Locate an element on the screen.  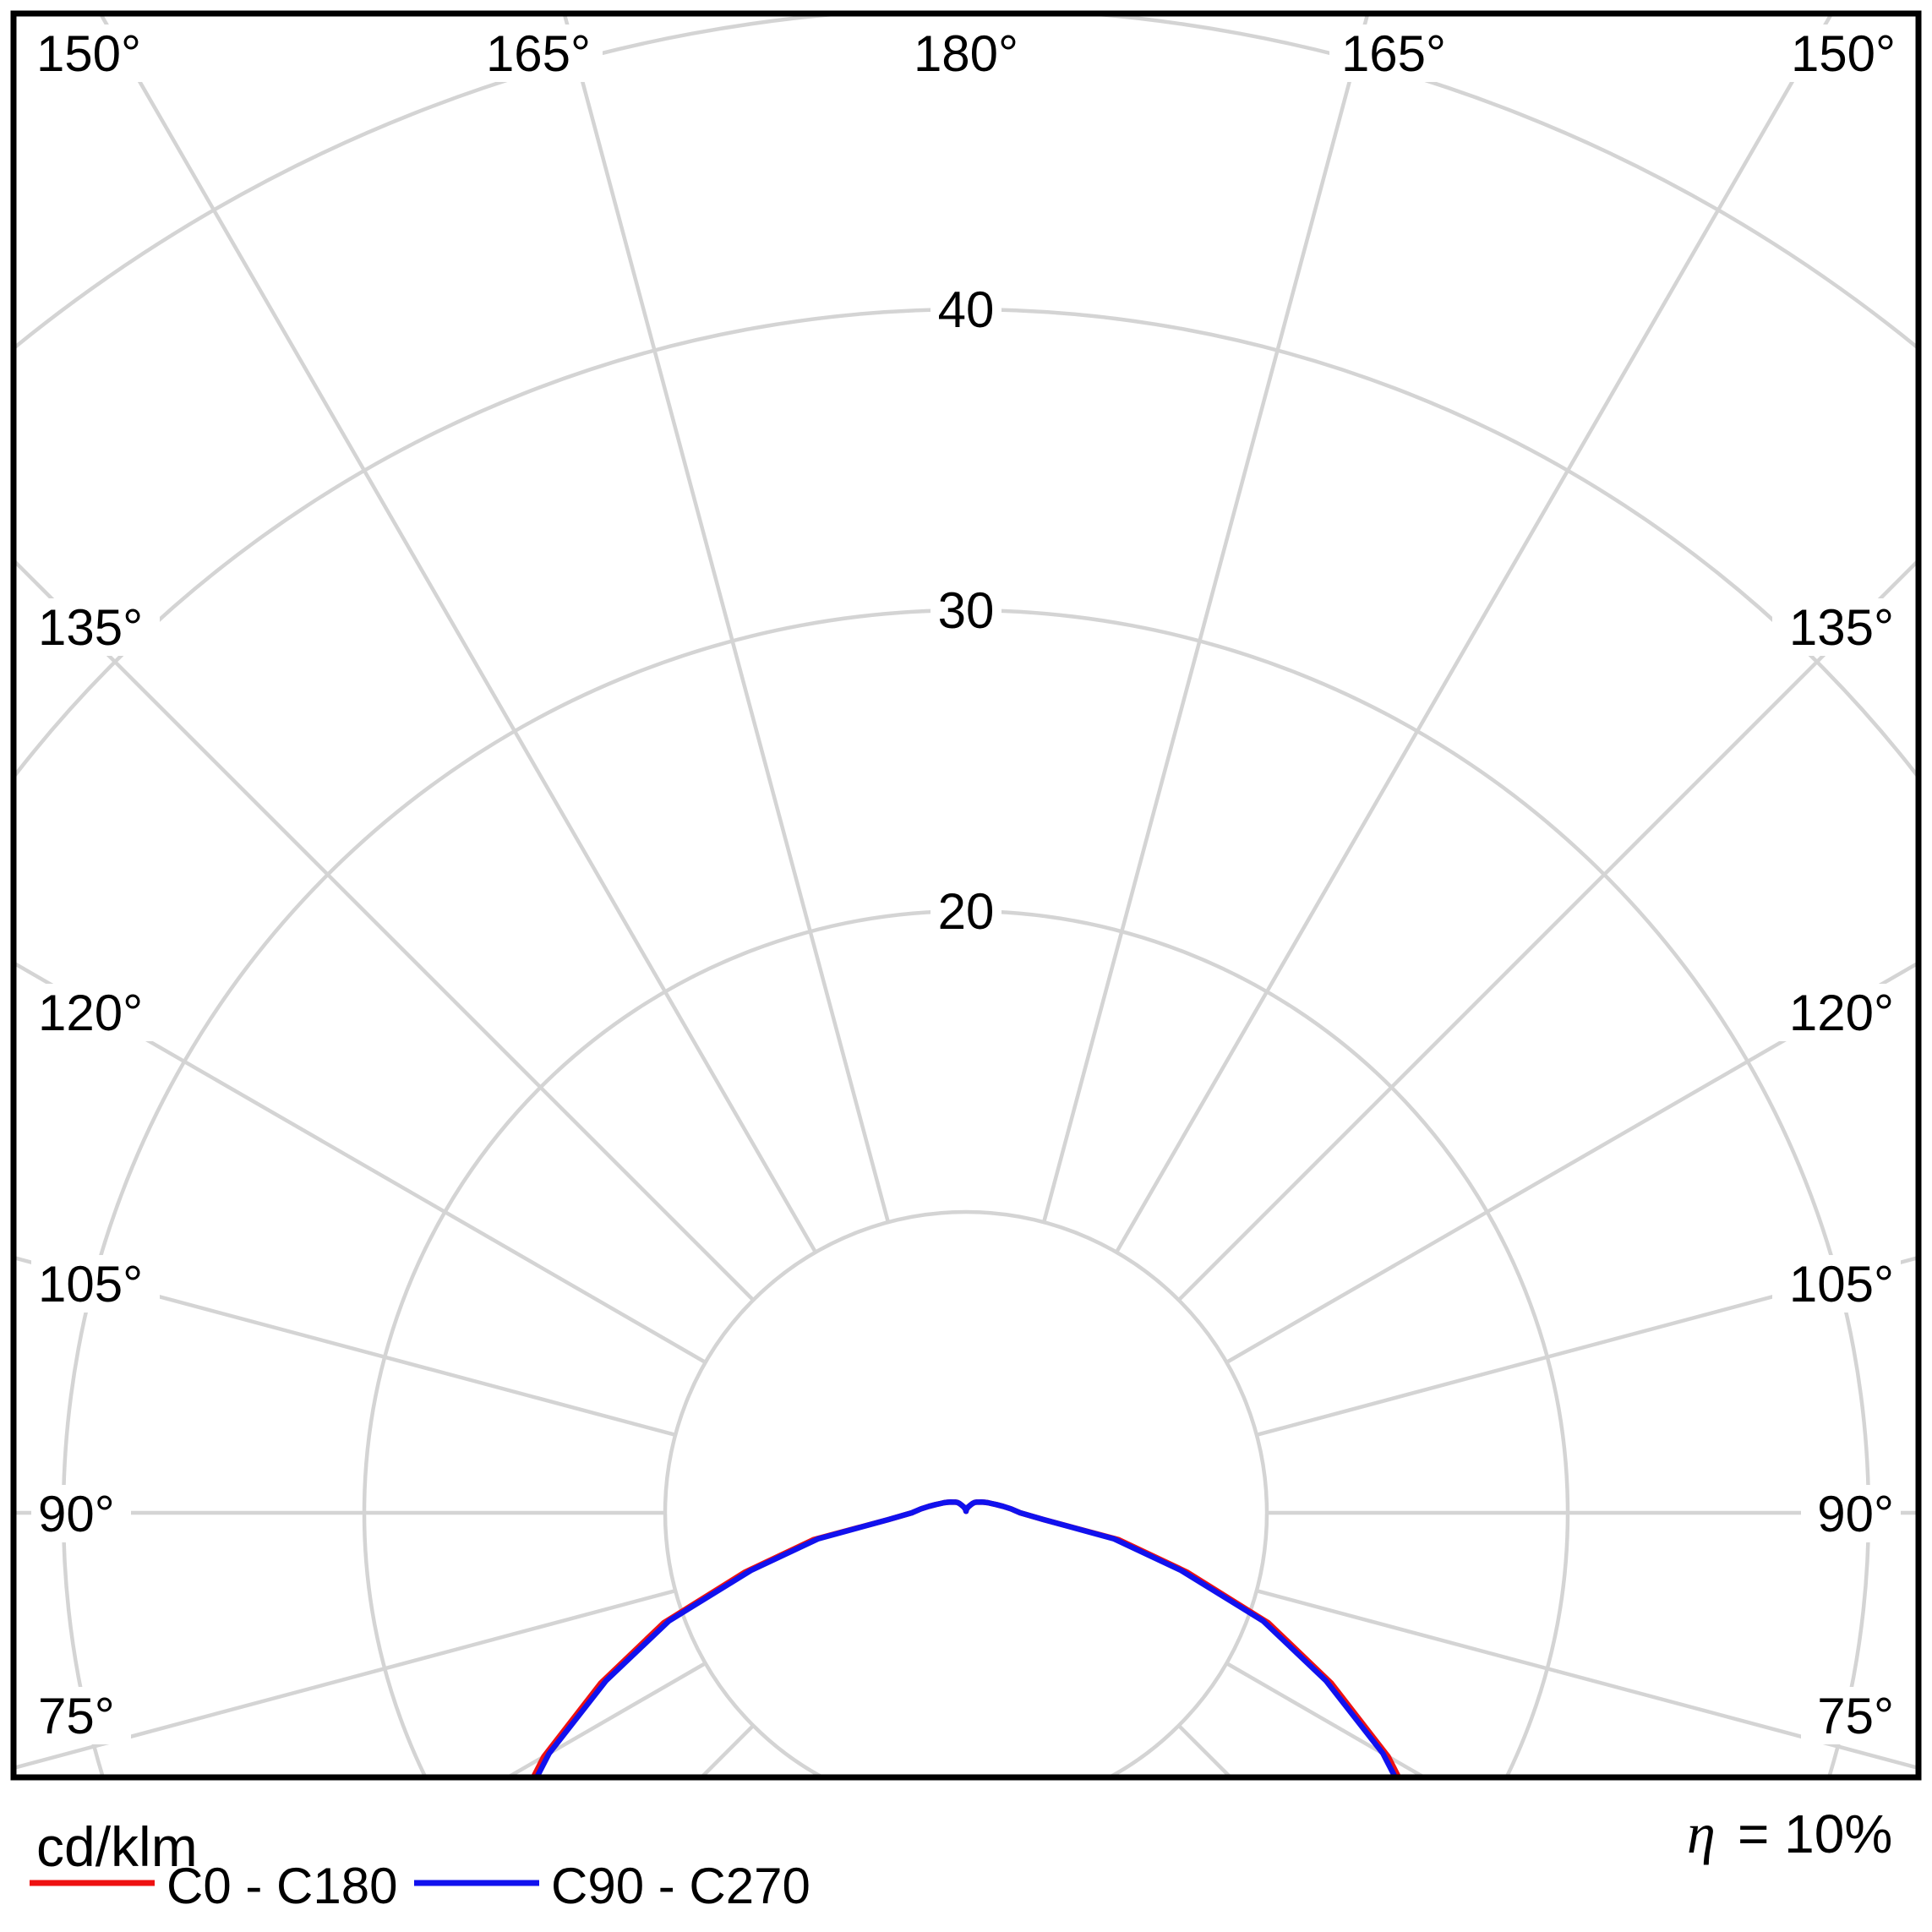
angle-label-right-3-bg is located at coordinates (1851, 1513).